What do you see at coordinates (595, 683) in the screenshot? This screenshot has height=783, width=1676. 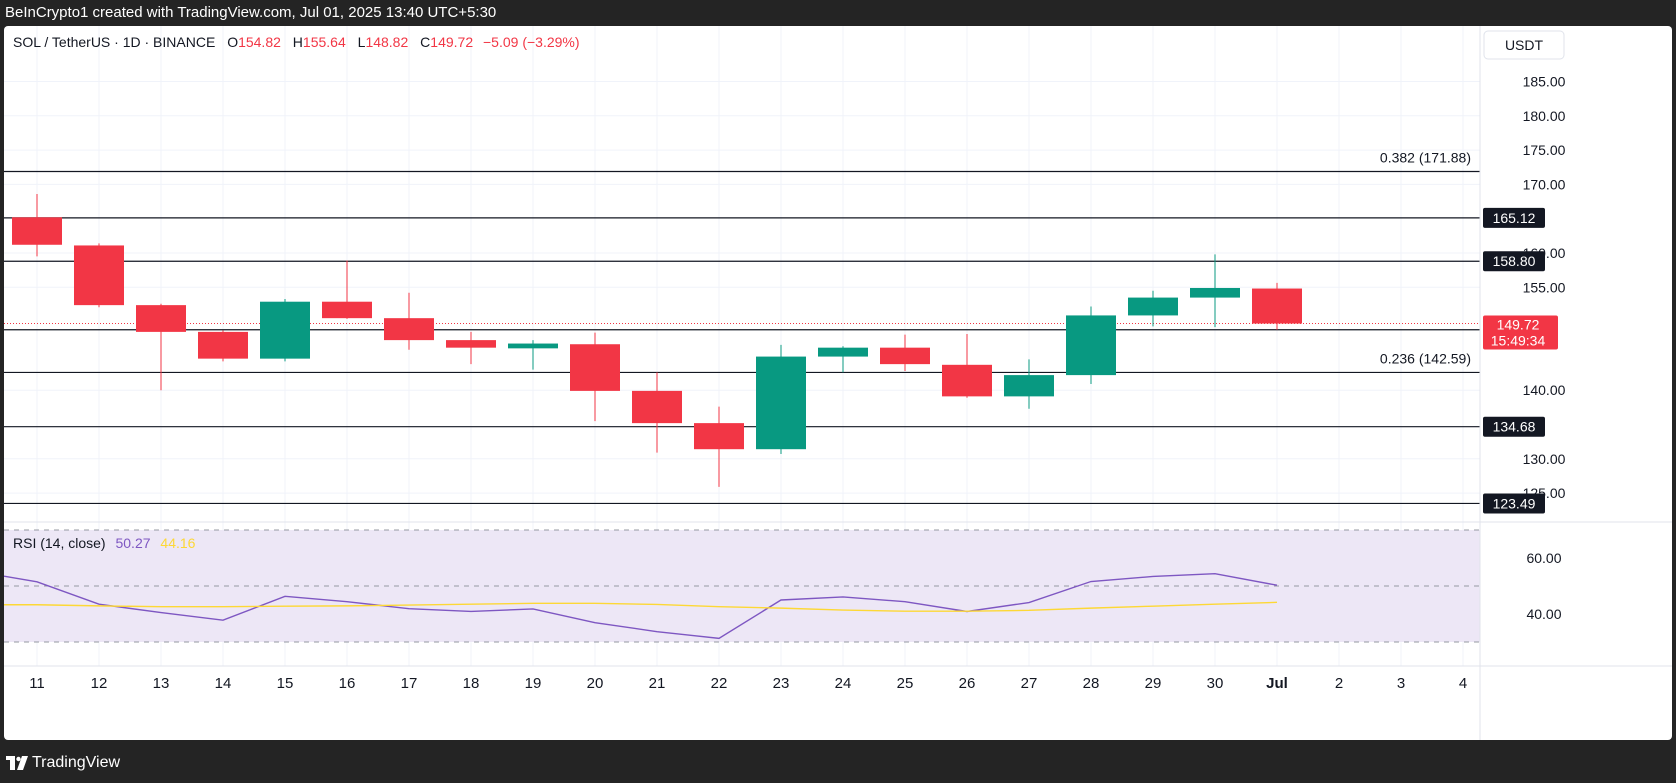 I see `time-axis-tick: 20` at bounding box center [595, 683].